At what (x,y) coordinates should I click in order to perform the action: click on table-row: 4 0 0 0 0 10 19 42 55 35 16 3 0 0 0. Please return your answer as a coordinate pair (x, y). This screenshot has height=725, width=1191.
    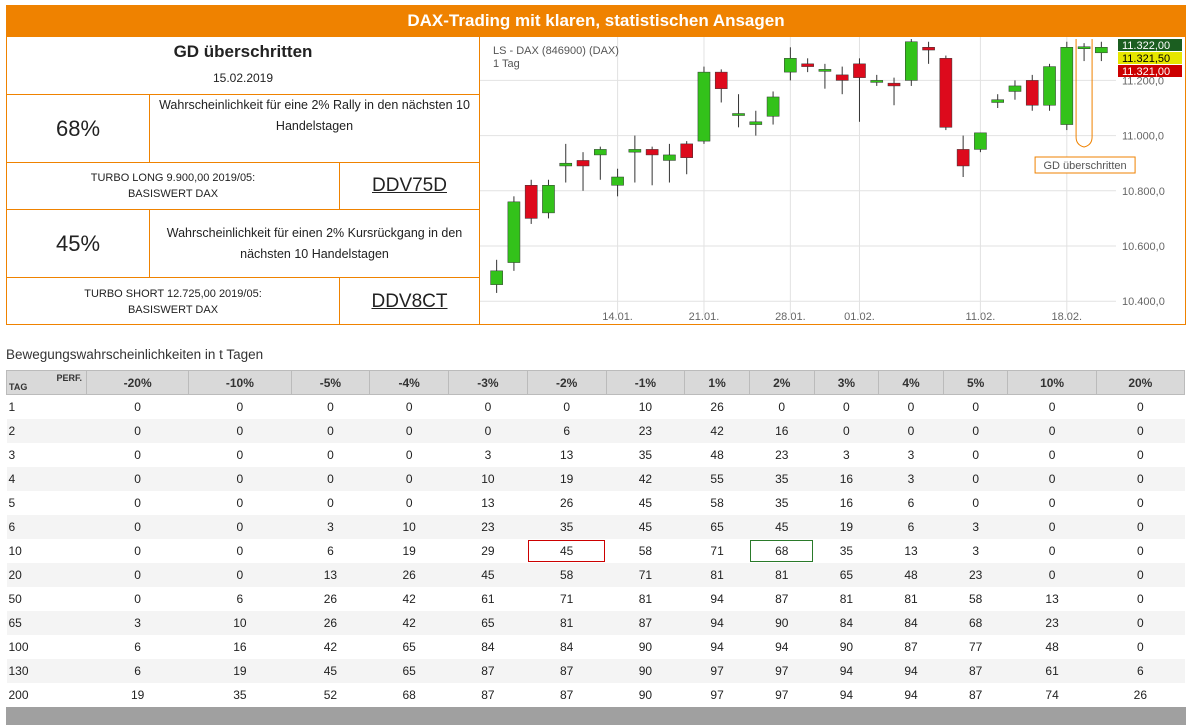
    Looking at the image, I should click on (595, 478).